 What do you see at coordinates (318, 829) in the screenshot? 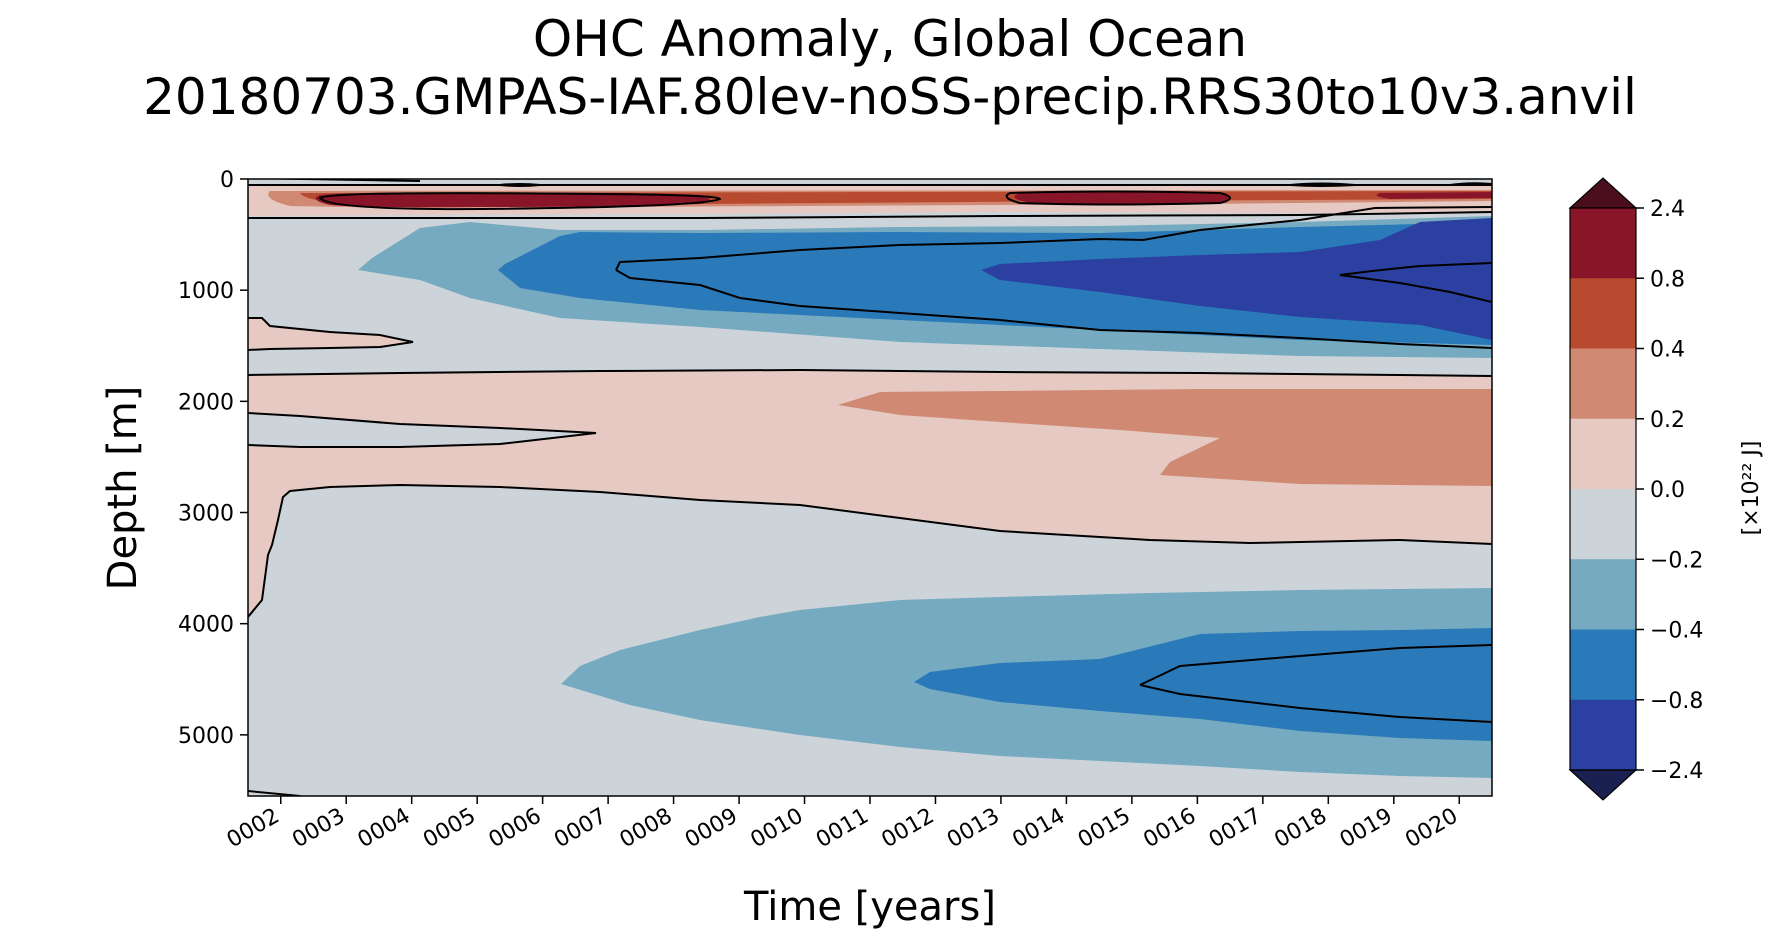
I see `x-tick-label: 0003` at bounding box center [318, 829].